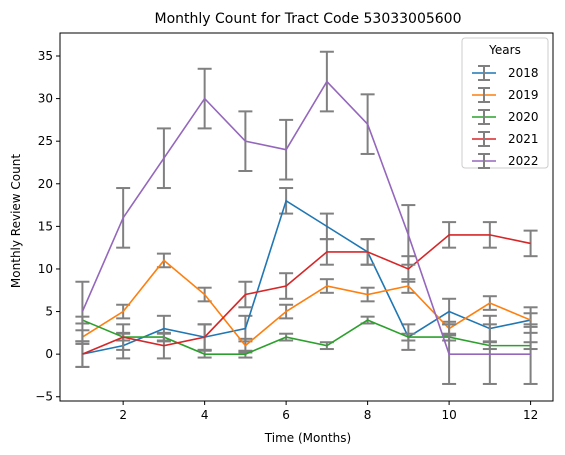 This screenshot has width=565, height=455. What do you see at coordinates (448, 415) in the screenshot?
I see `x-tick-label: 10` at bounding box center [448, 415].